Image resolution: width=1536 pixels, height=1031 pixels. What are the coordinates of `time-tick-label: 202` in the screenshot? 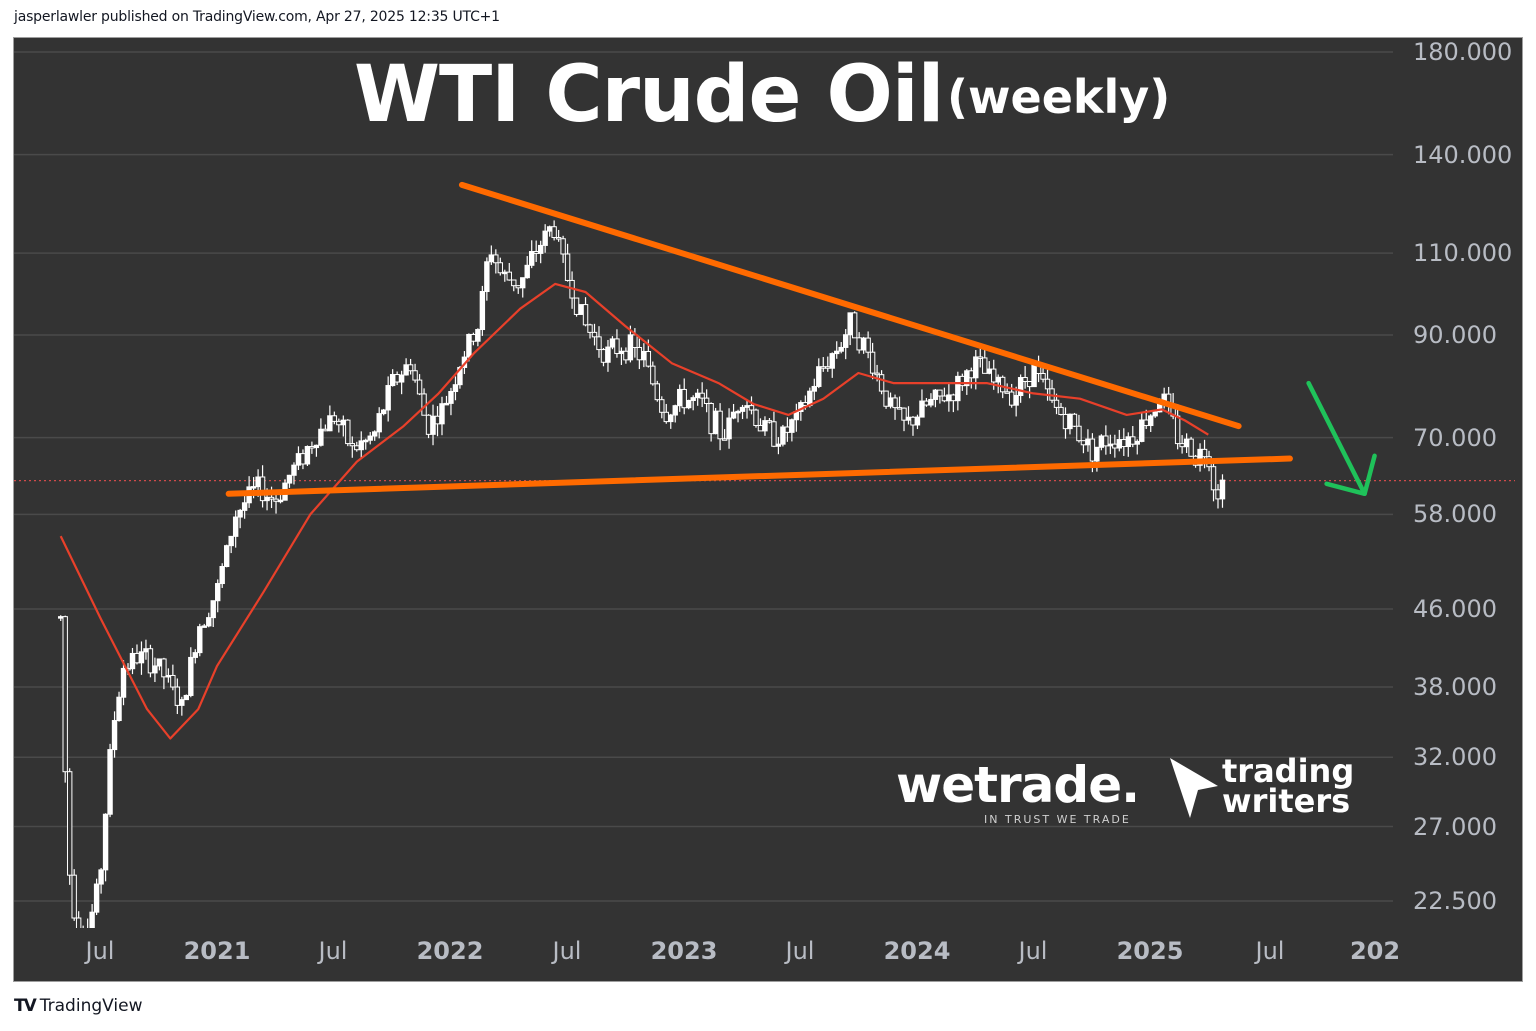 It's located at (1375, 951).